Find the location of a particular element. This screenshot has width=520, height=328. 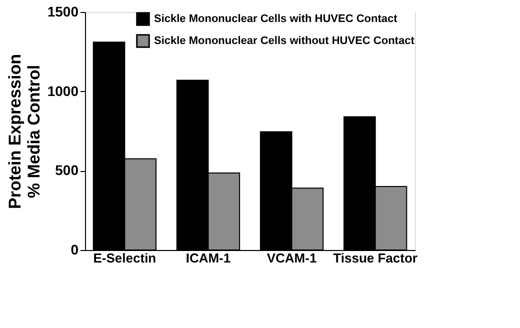

y-tick-label: 1500 is located at coordinates (63, 12).